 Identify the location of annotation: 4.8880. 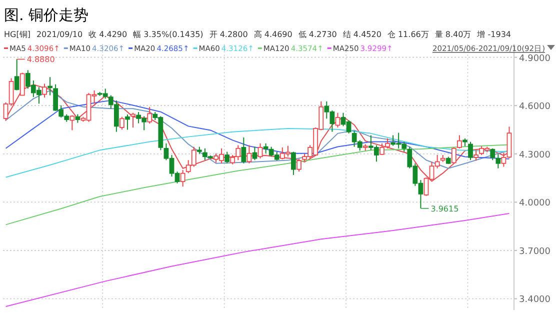
(40, 59).